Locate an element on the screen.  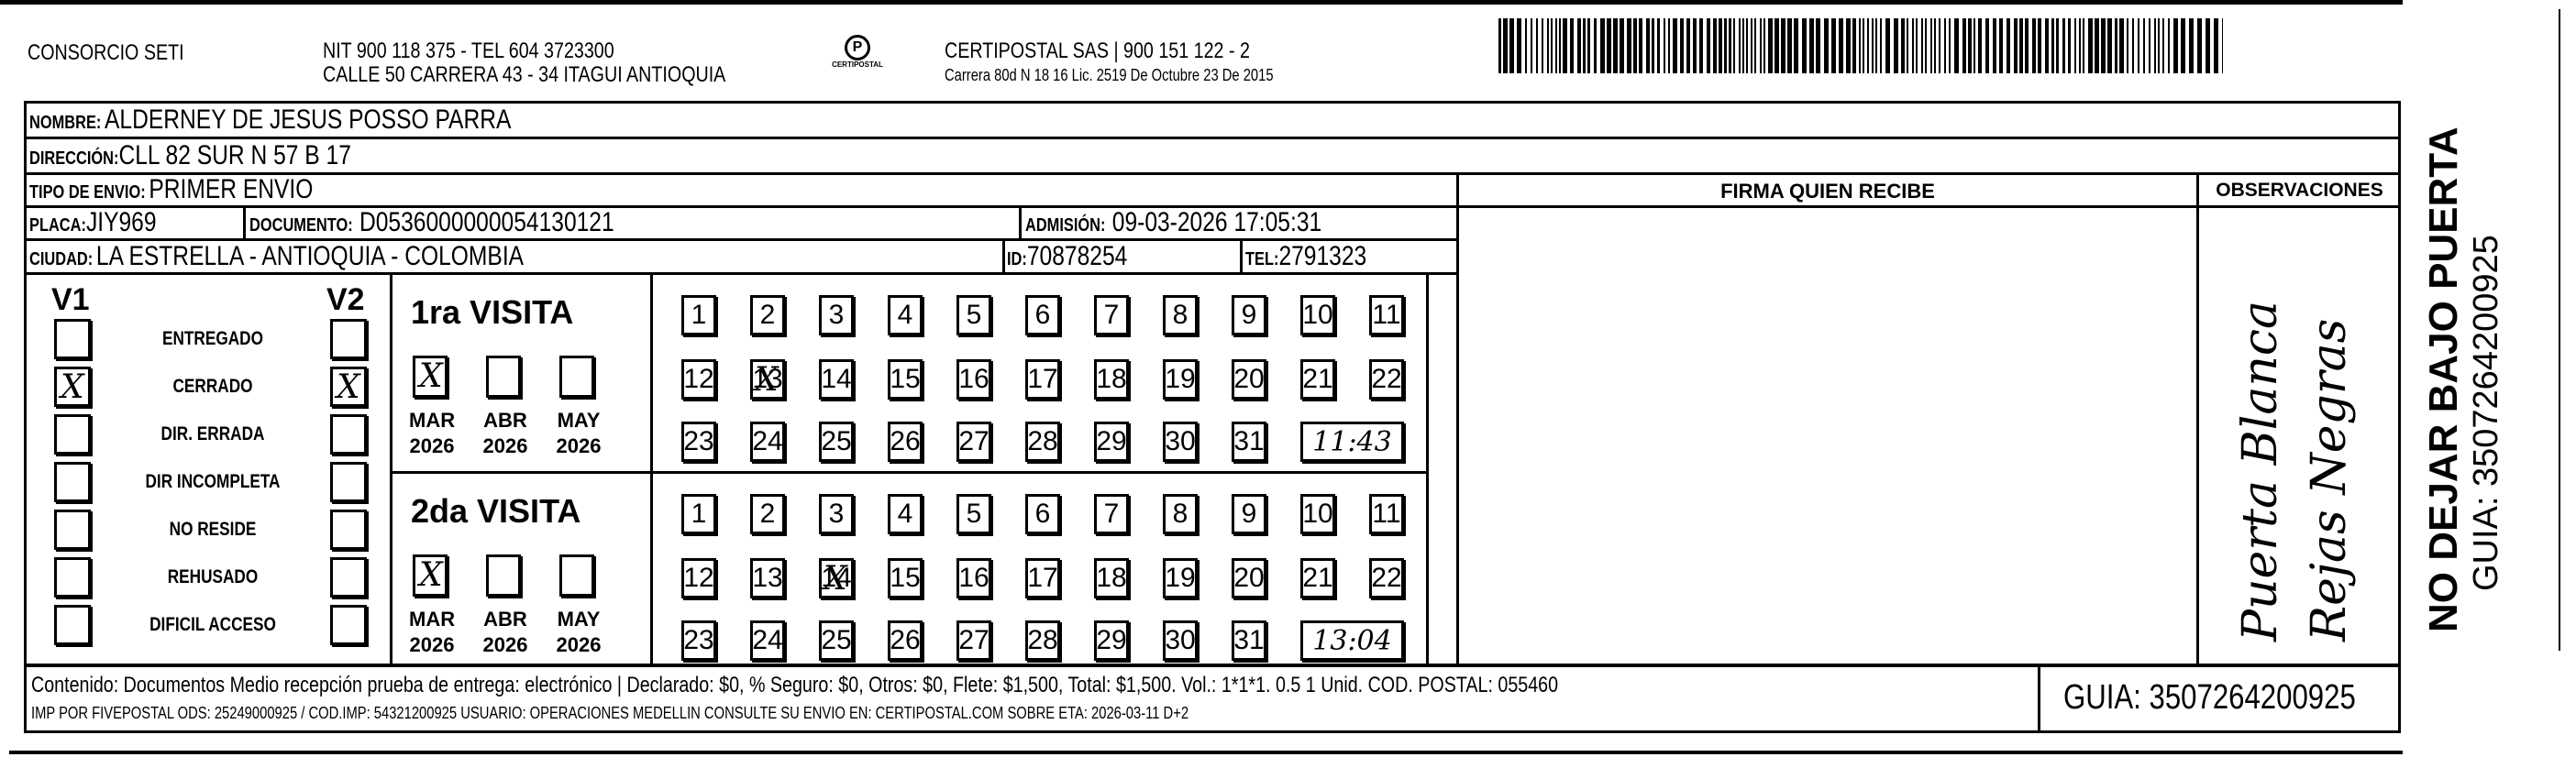
status-label: CERRADO is located at coordinates (212, 386).